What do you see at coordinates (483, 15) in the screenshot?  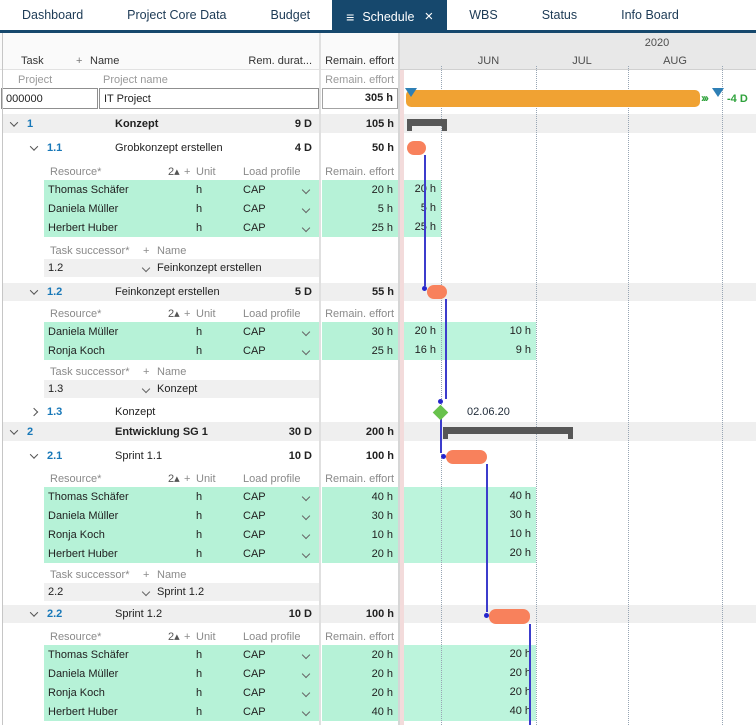 I see `tab-wbs: WBS` at bounding box center [483, 15].